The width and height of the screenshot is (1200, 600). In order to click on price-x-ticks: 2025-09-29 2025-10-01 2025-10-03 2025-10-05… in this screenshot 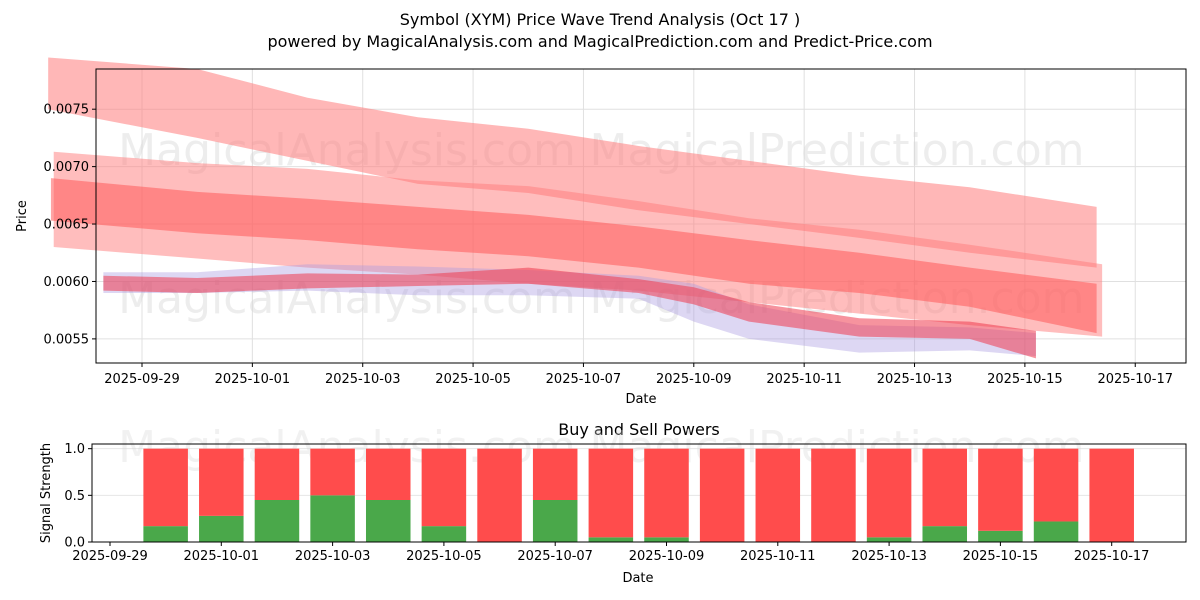, I will do `click(638, 375)`.